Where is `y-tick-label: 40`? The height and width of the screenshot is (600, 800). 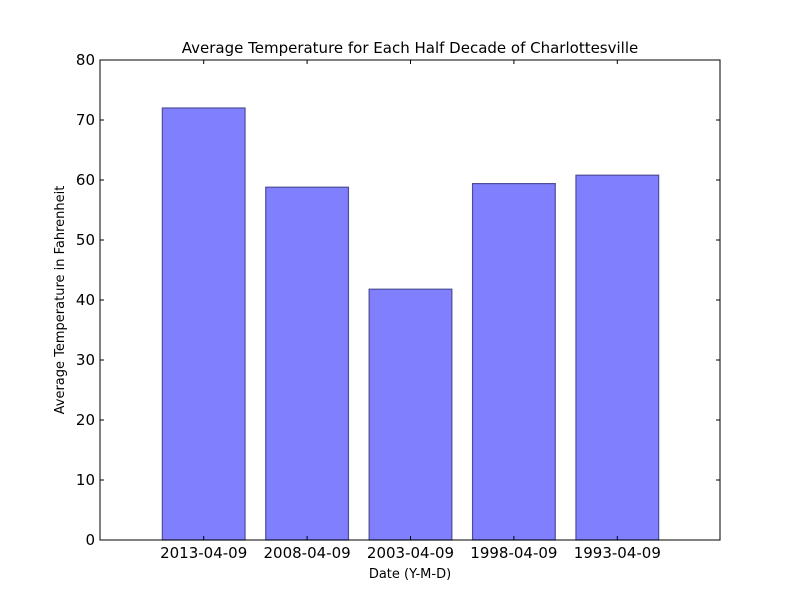 y-tick-label: 40 is located at coordinates (85, 300).